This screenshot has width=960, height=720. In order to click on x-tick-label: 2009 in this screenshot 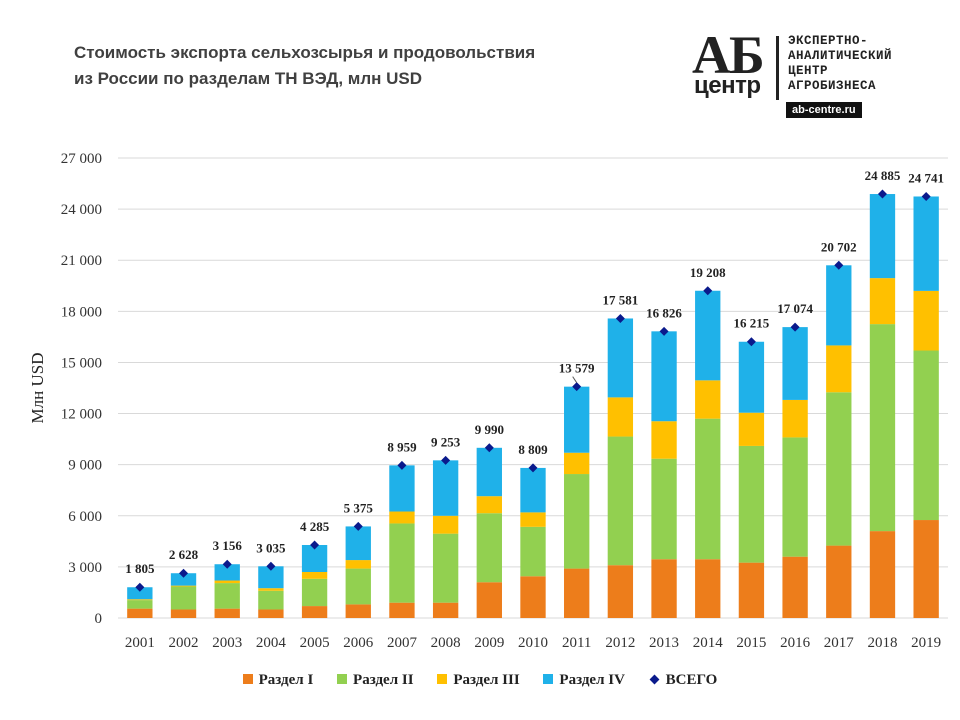, I will do `click(489, 643)`.